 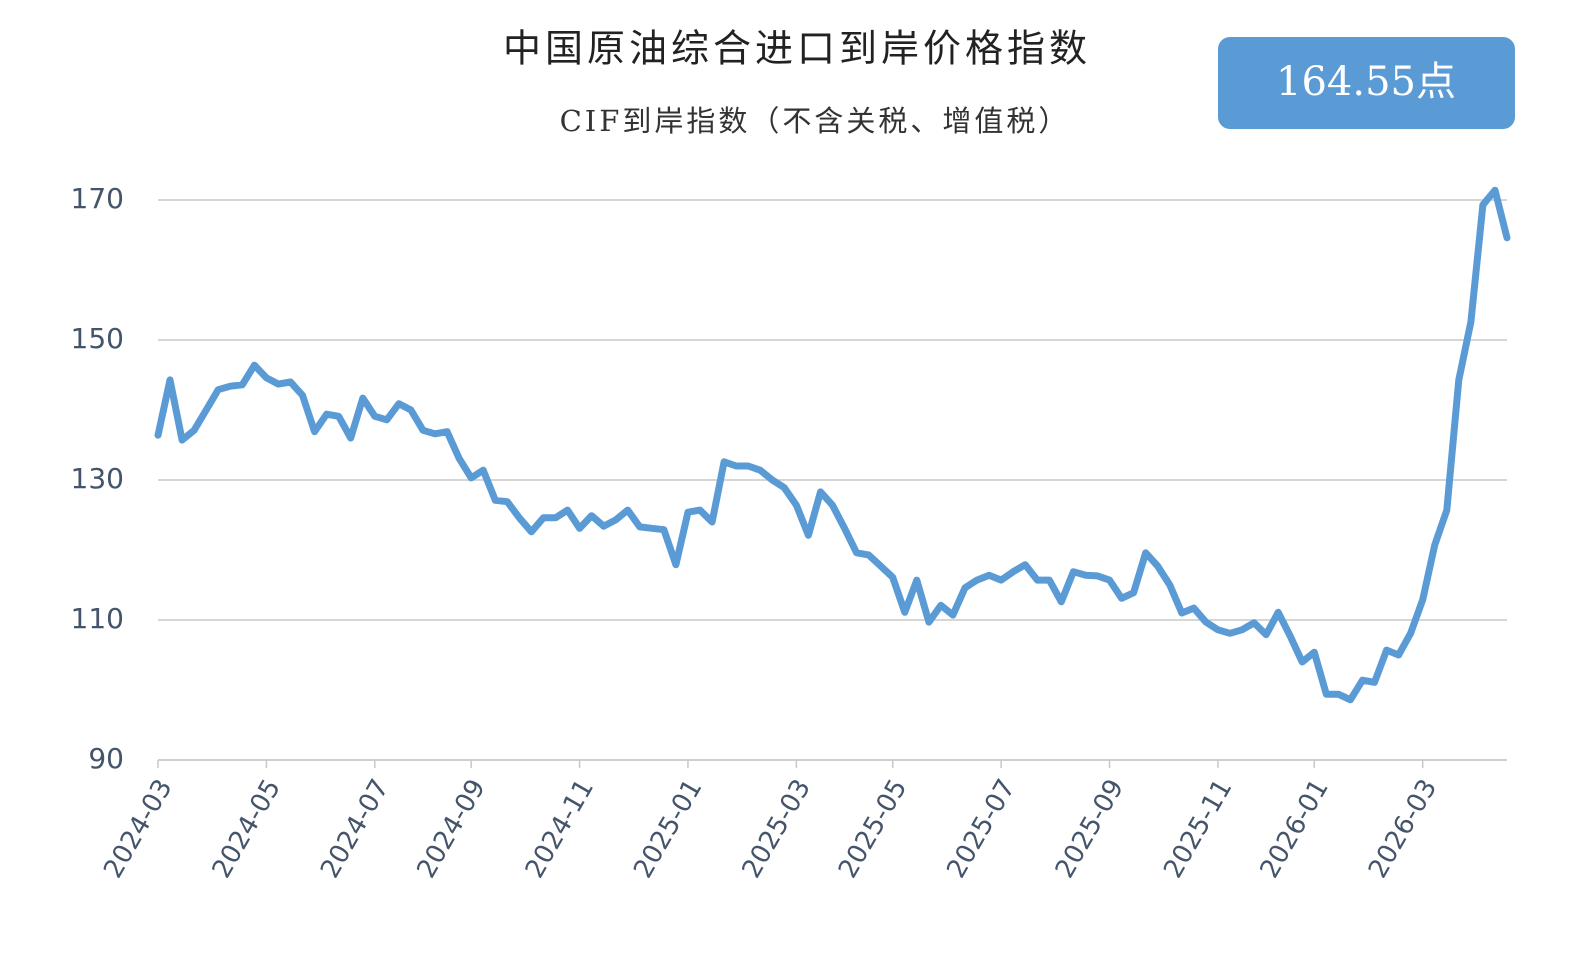 I want to click on x-tick-label: 2025-01, so click(x=668, y=828).